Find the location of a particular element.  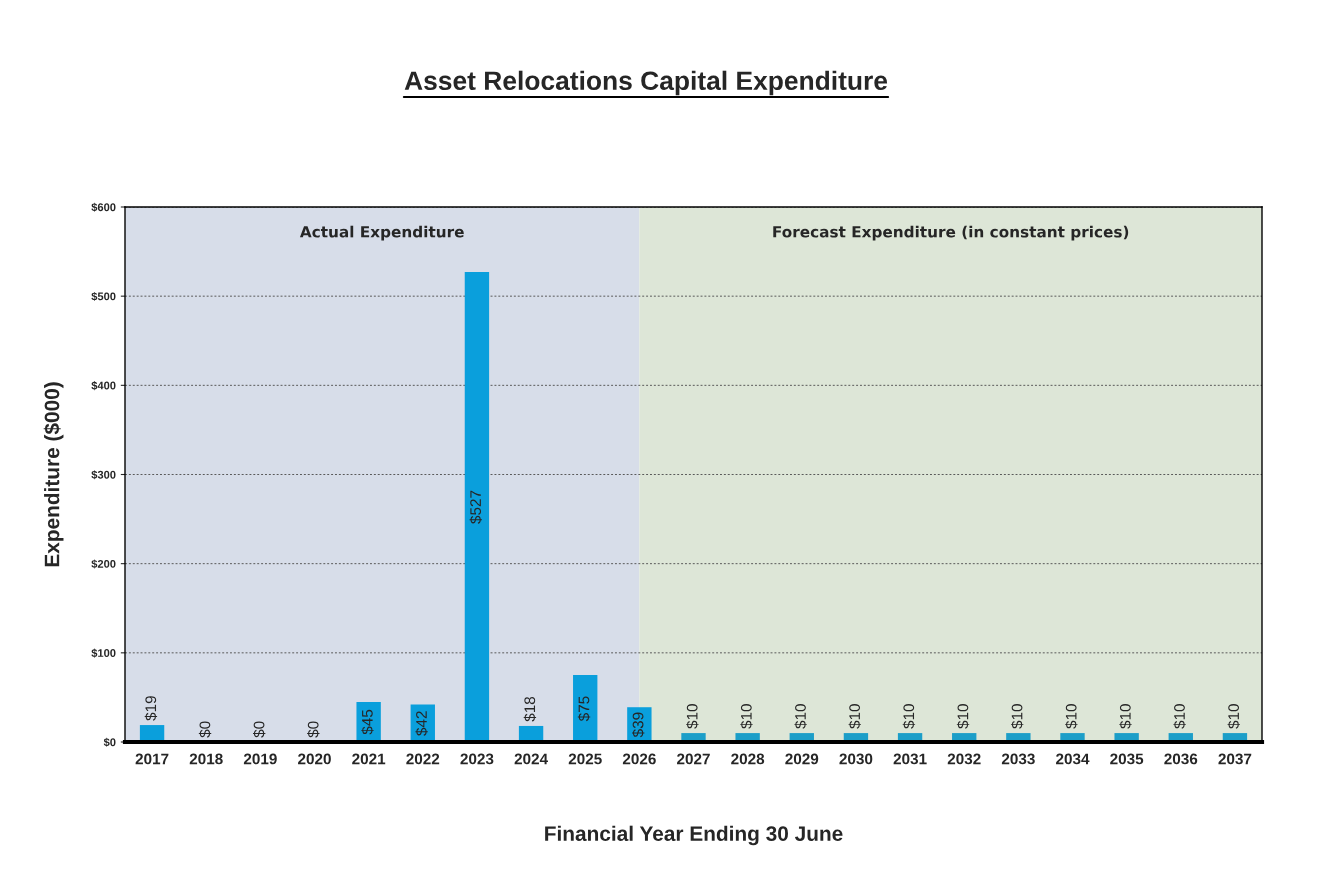

x-tick-label: 2022 is located at coordinates (423, 759).